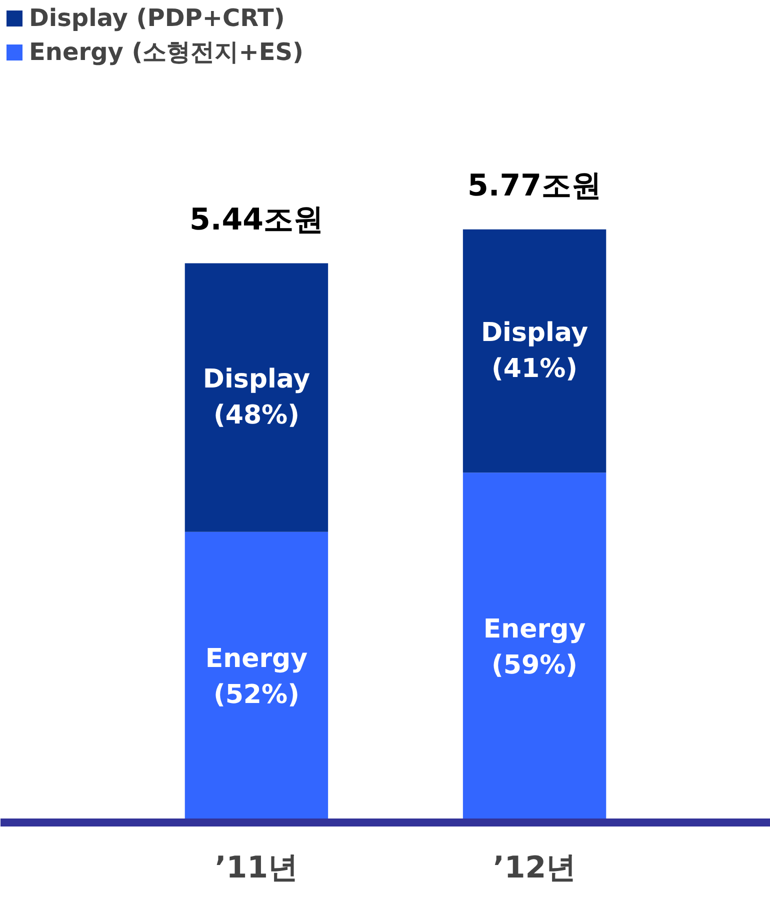 The height and width of the screenshot is (918, 770). What do you see at coordinates (157, 18) in the screenshot?
I see `legend-label: Display (PDP+CRT)` at bounding box center [157, 18].